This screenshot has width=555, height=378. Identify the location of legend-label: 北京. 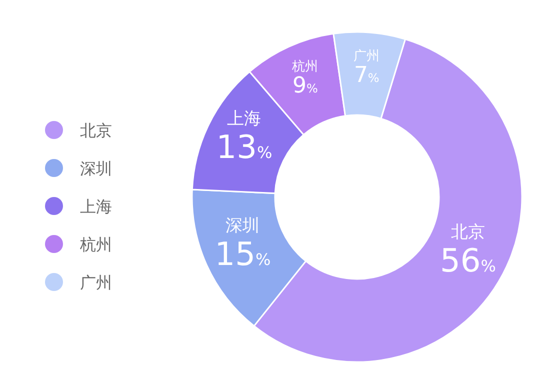
(96, 130).